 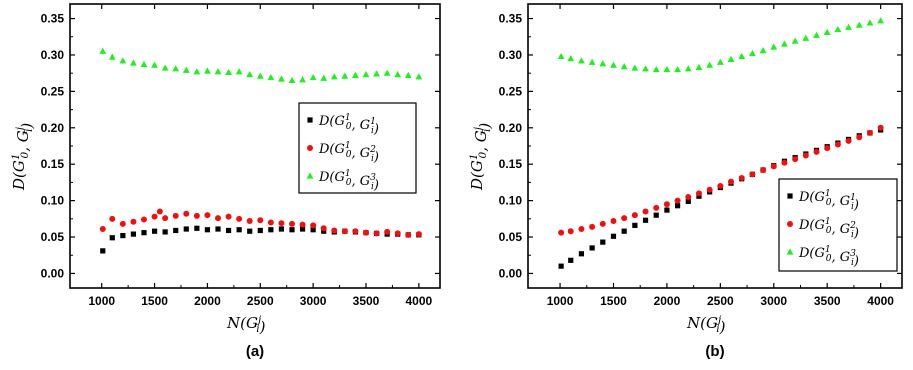 I want to click on legend: D(G1 0, G1 i) D(G1 0, G2 i) D(G1 0, G3 i), so click(x=838, y=225).